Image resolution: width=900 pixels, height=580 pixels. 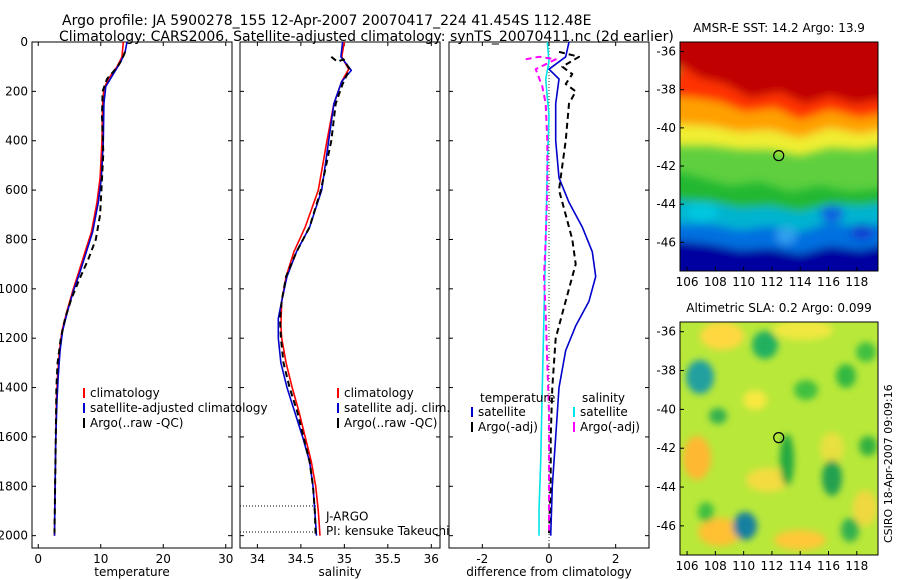 What do you see at coordinates (339, 572) in the screenshot?
I see `x-axis-label: salinity` at bounding box center [339, 572].